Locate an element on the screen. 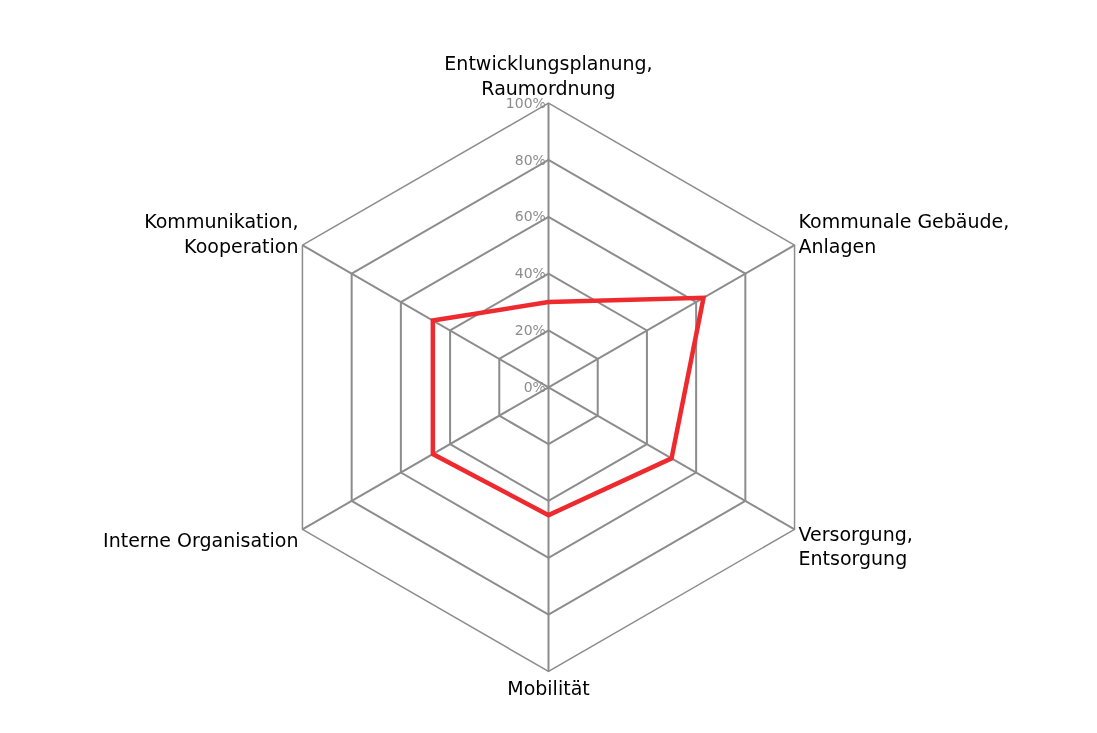  spoke-label: Mobilität is located at coordinates (548, 687).